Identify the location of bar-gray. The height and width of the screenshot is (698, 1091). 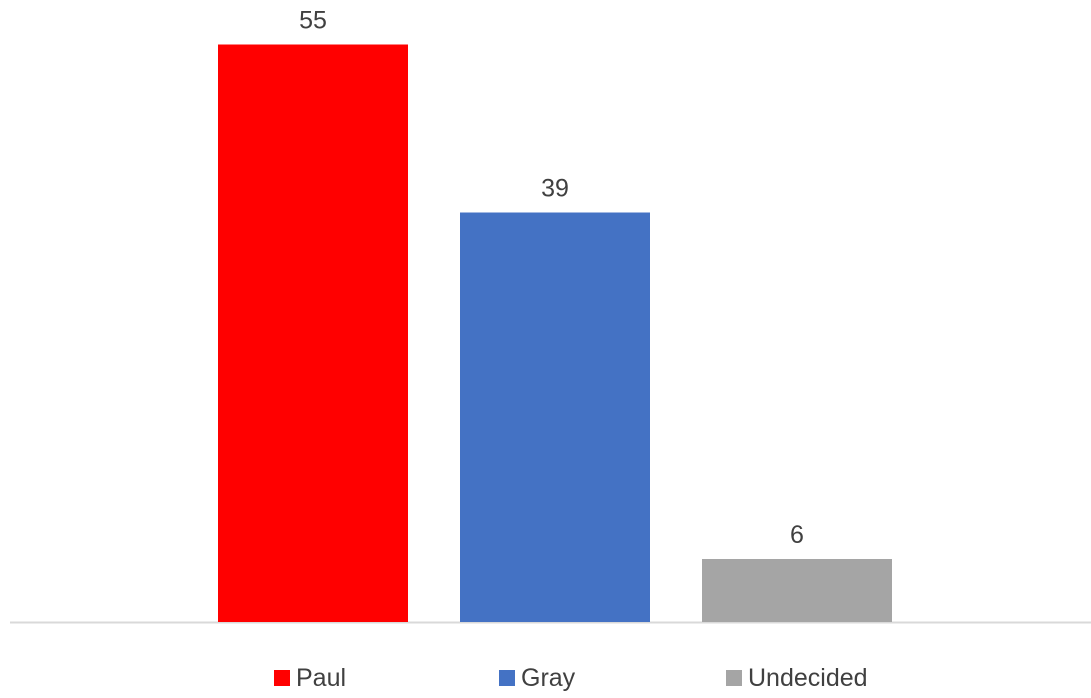
(555, 417).